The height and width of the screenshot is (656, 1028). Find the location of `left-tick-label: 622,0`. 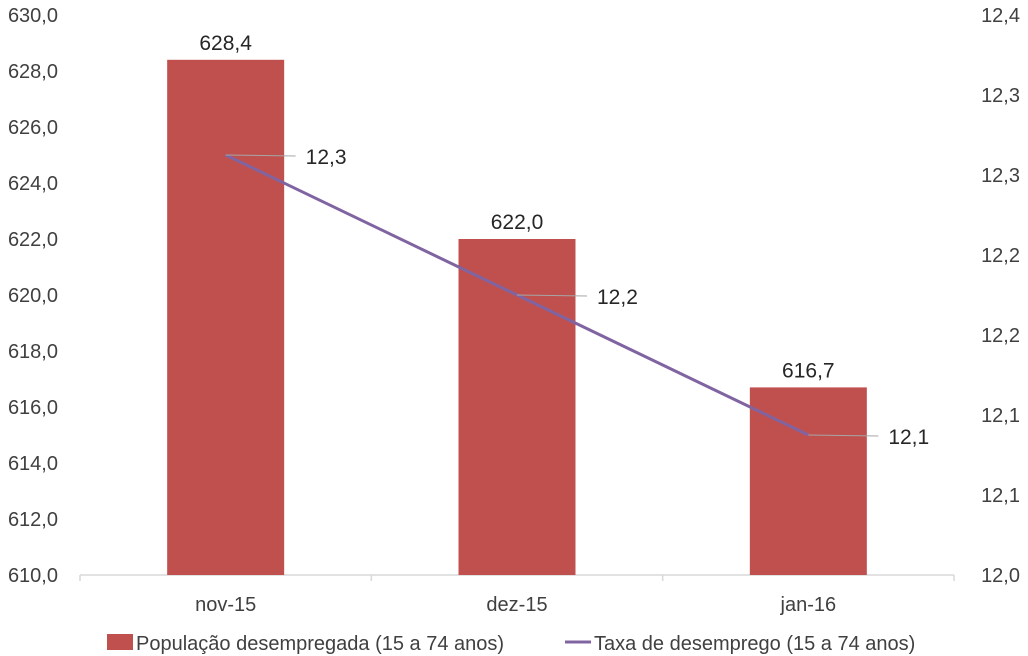

left-tick-label: 622,0 is located at coordinates (33, 240).